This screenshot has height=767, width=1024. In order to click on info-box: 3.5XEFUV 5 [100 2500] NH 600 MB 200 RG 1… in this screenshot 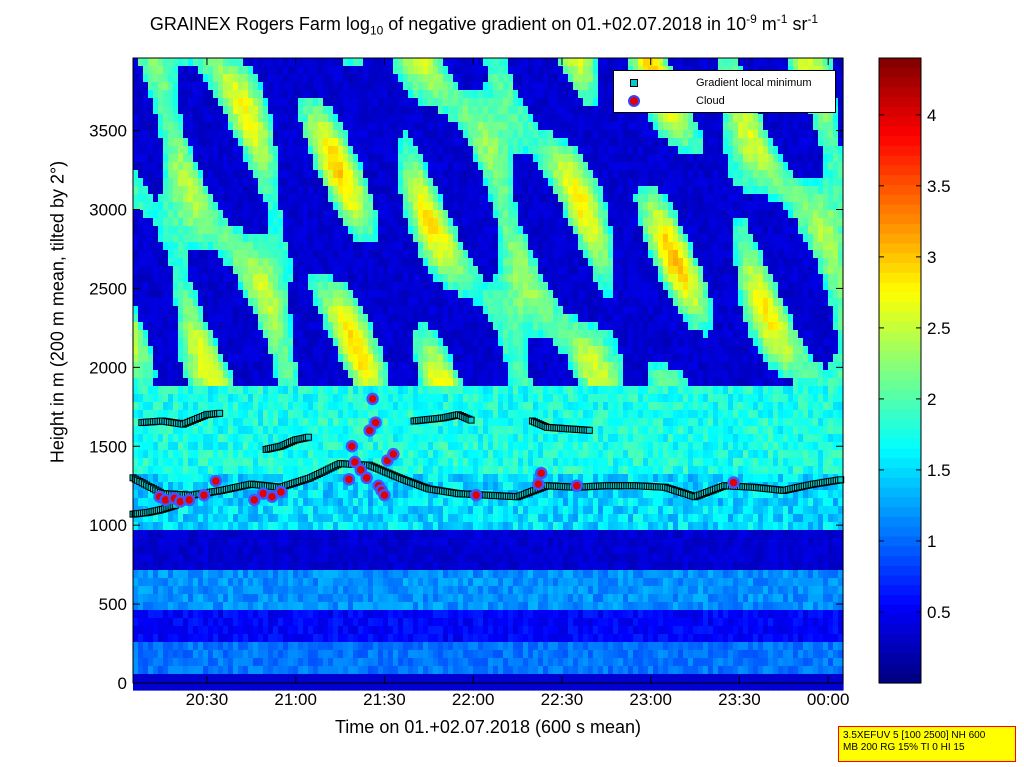, I will do `click(927, 744)`.